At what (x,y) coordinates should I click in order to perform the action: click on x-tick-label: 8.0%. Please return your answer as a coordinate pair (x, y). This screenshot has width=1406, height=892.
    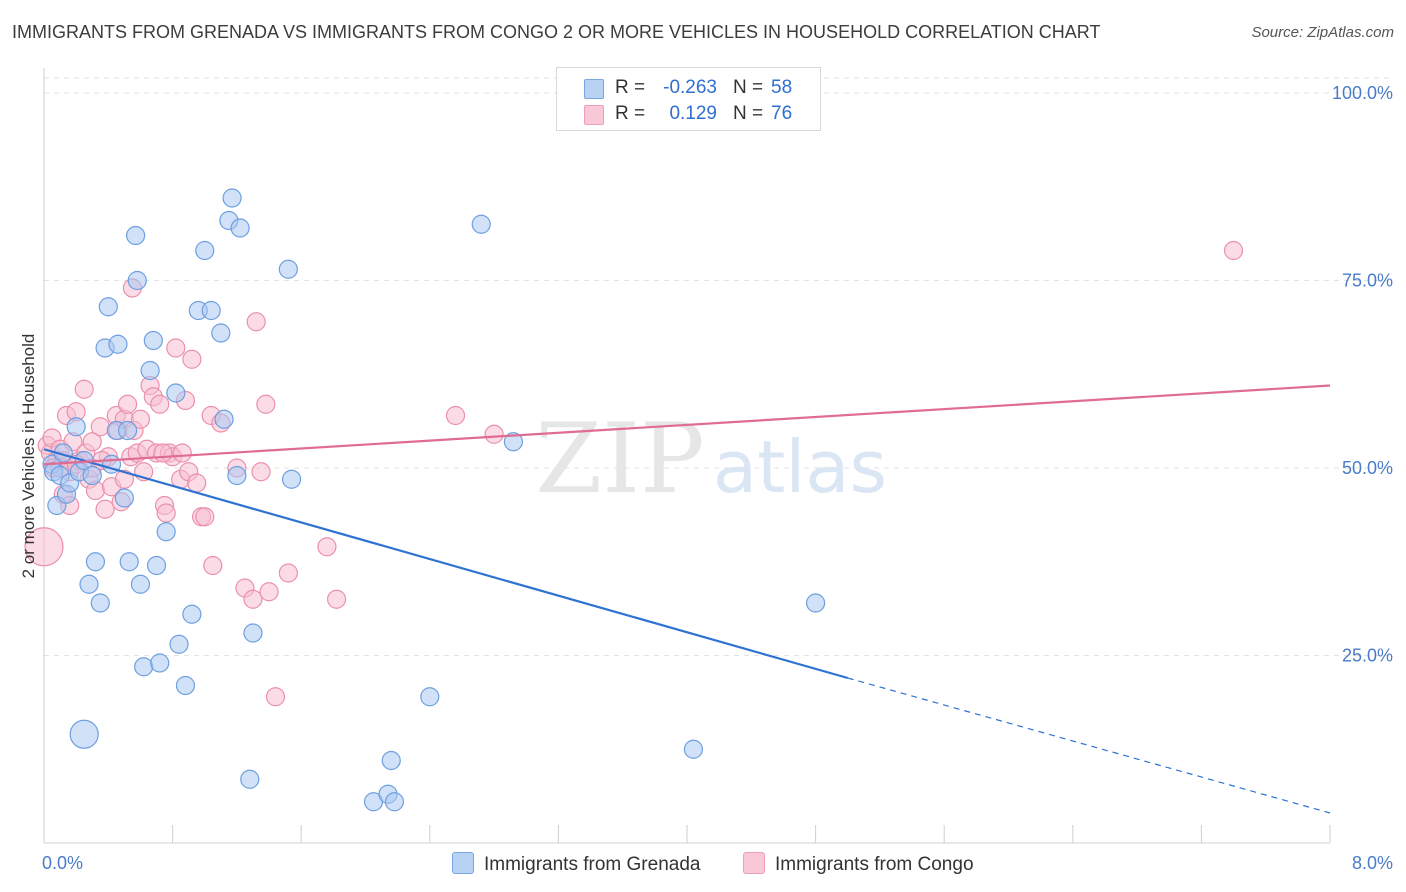
    Looking at the image, I should click on (1372, 863).